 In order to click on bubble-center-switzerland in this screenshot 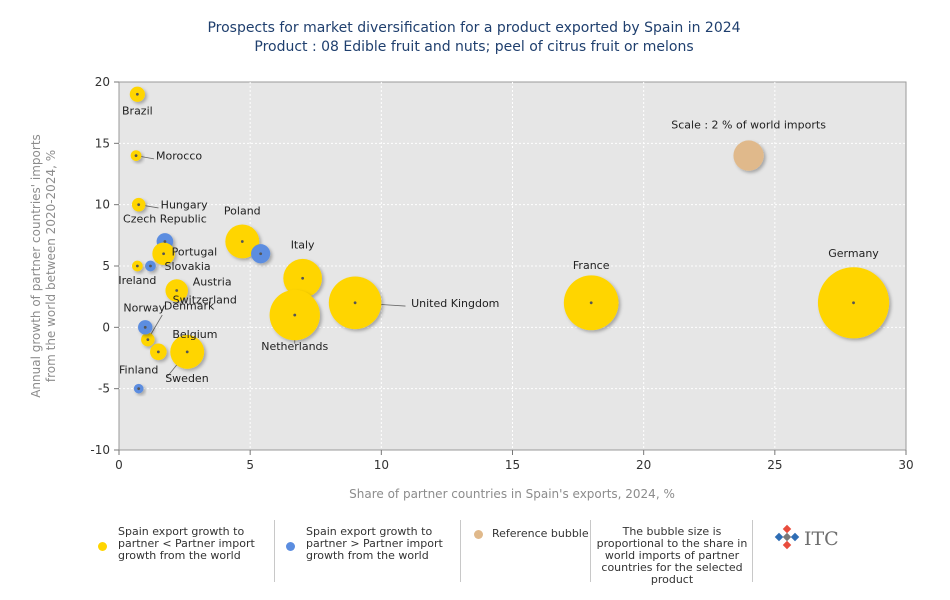, I will do `click(261, 254)`.